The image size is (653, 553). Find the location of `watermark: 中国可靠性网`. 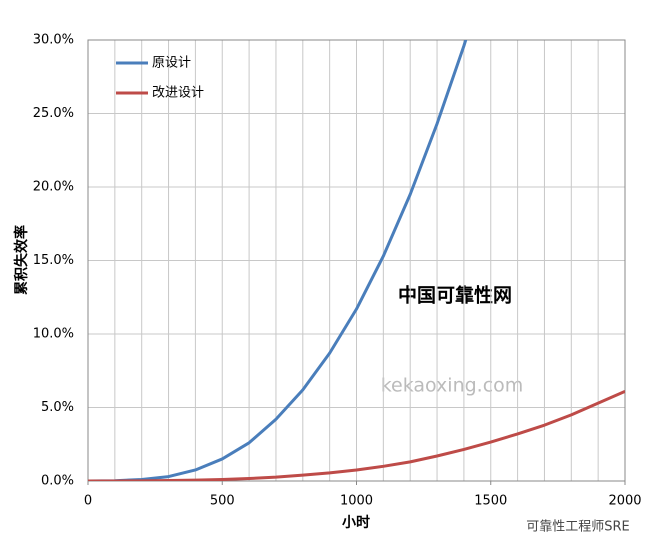

watermark: 中国可靠性网 is located at coordinates (455, 295).